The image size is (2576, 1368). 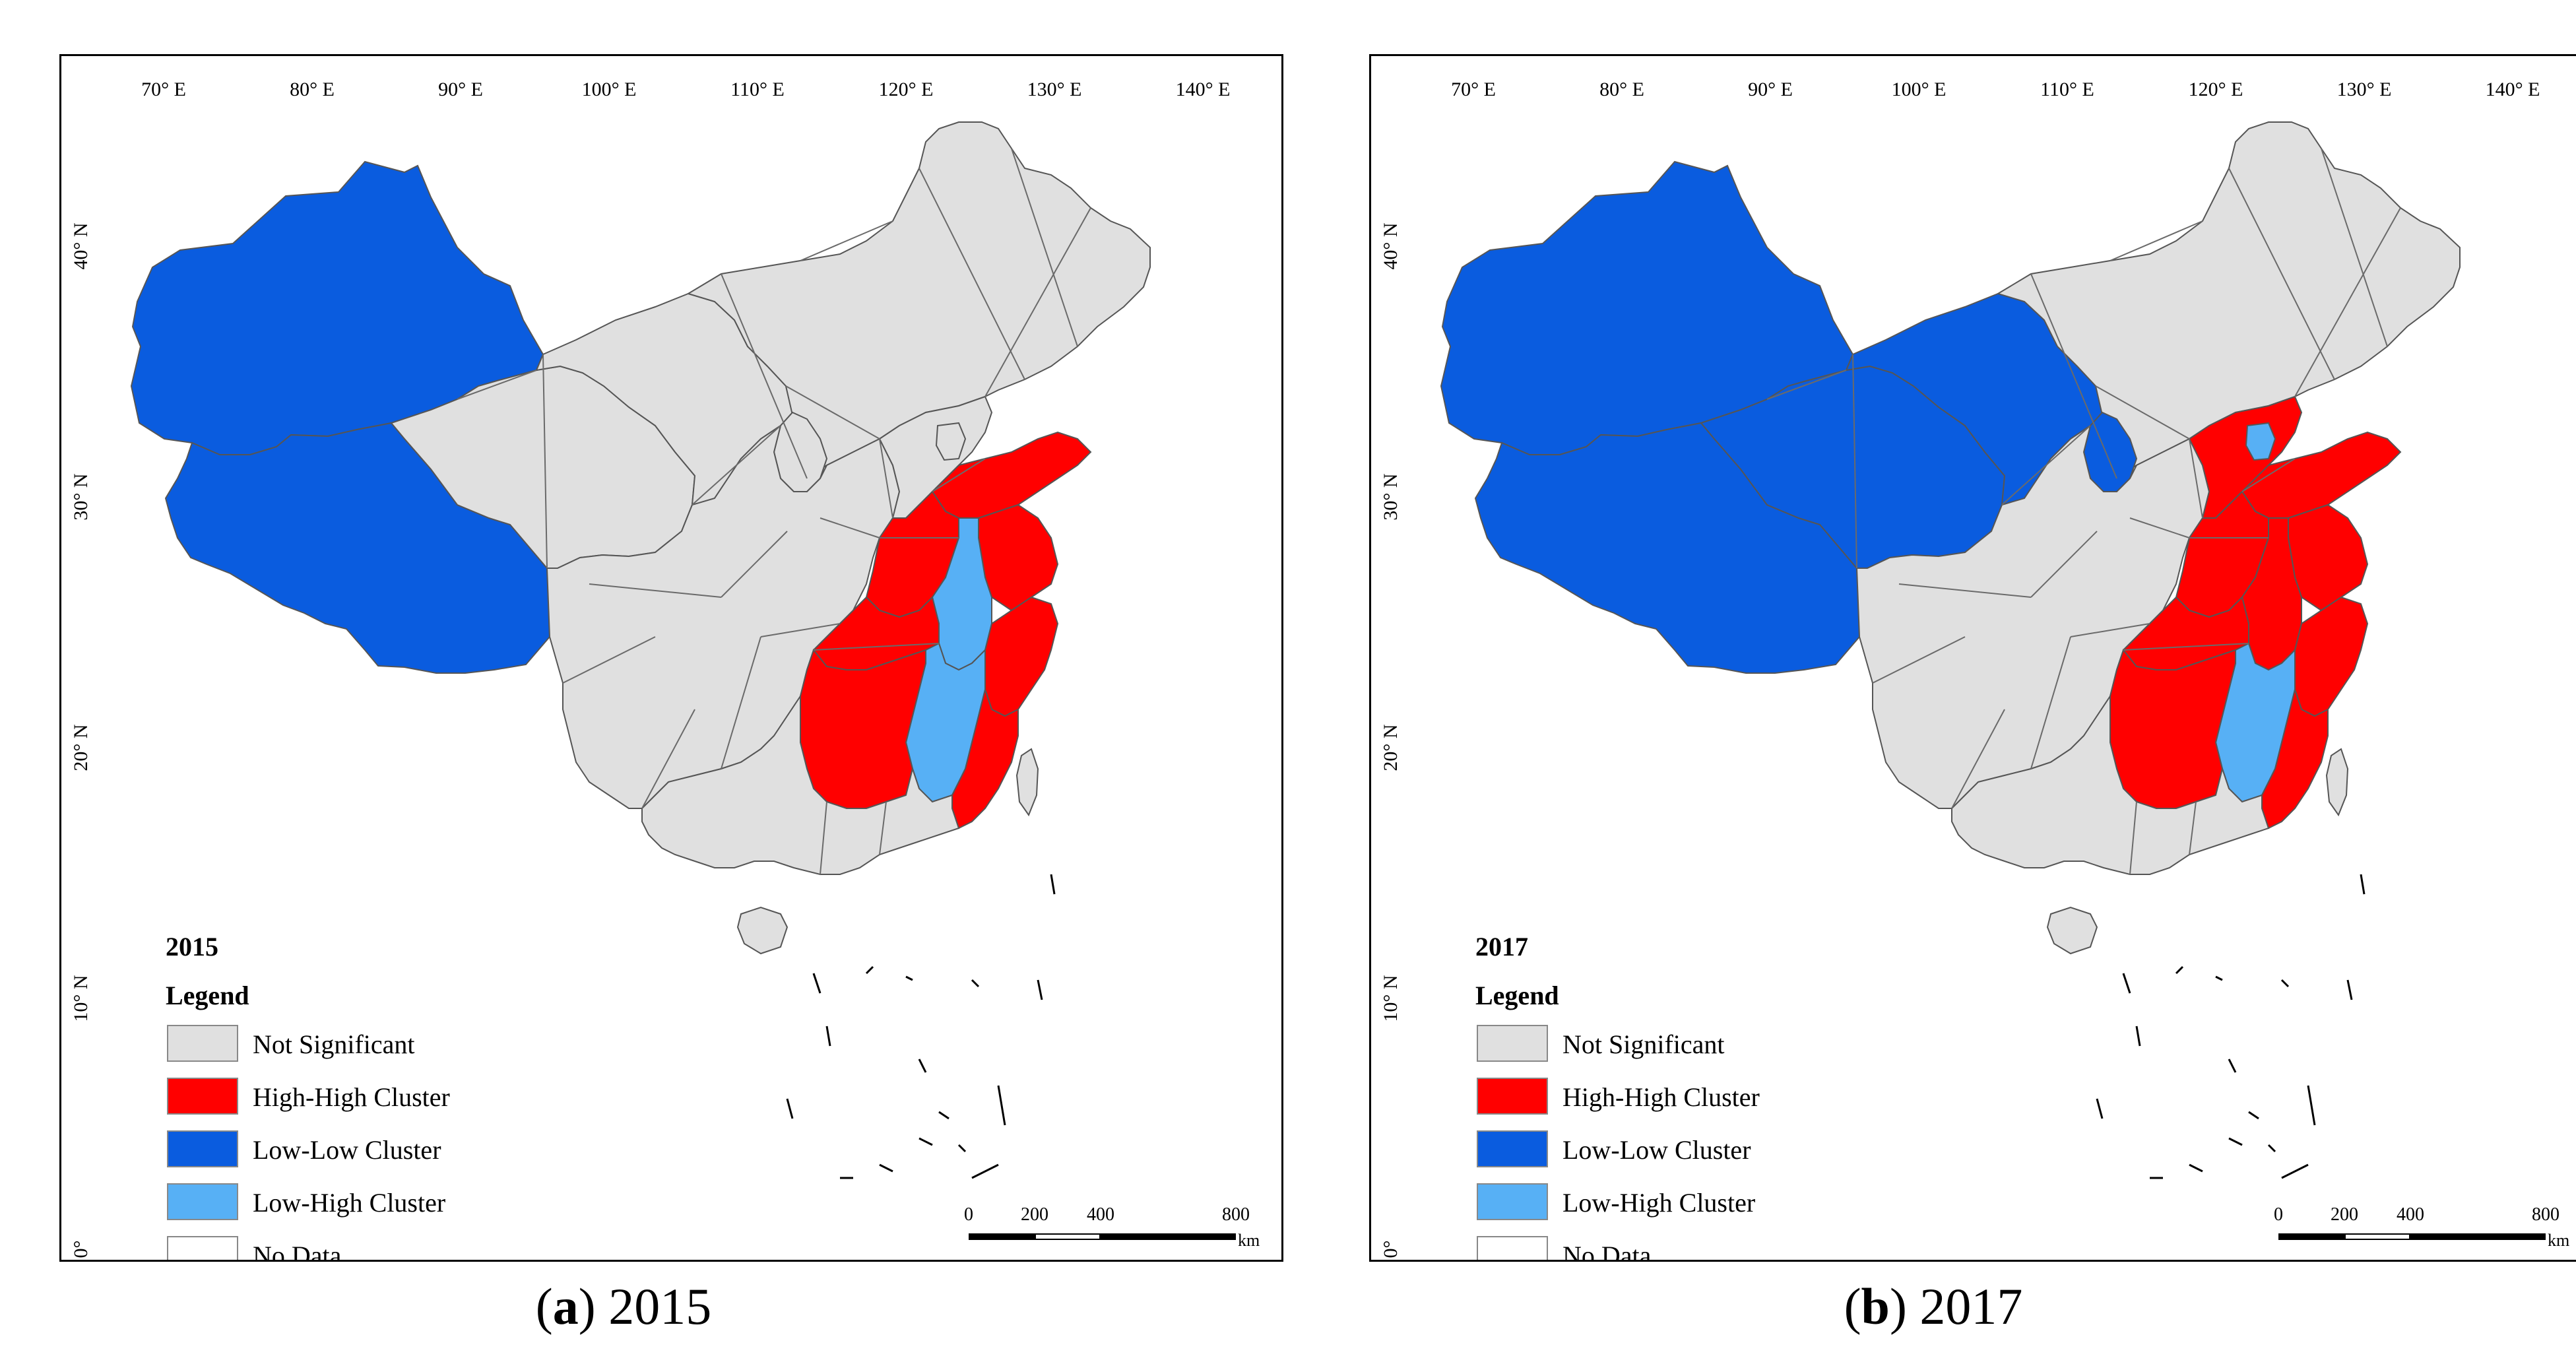 I want to click on caption-b: (b) 2017, so click(x=1933, y=1306).